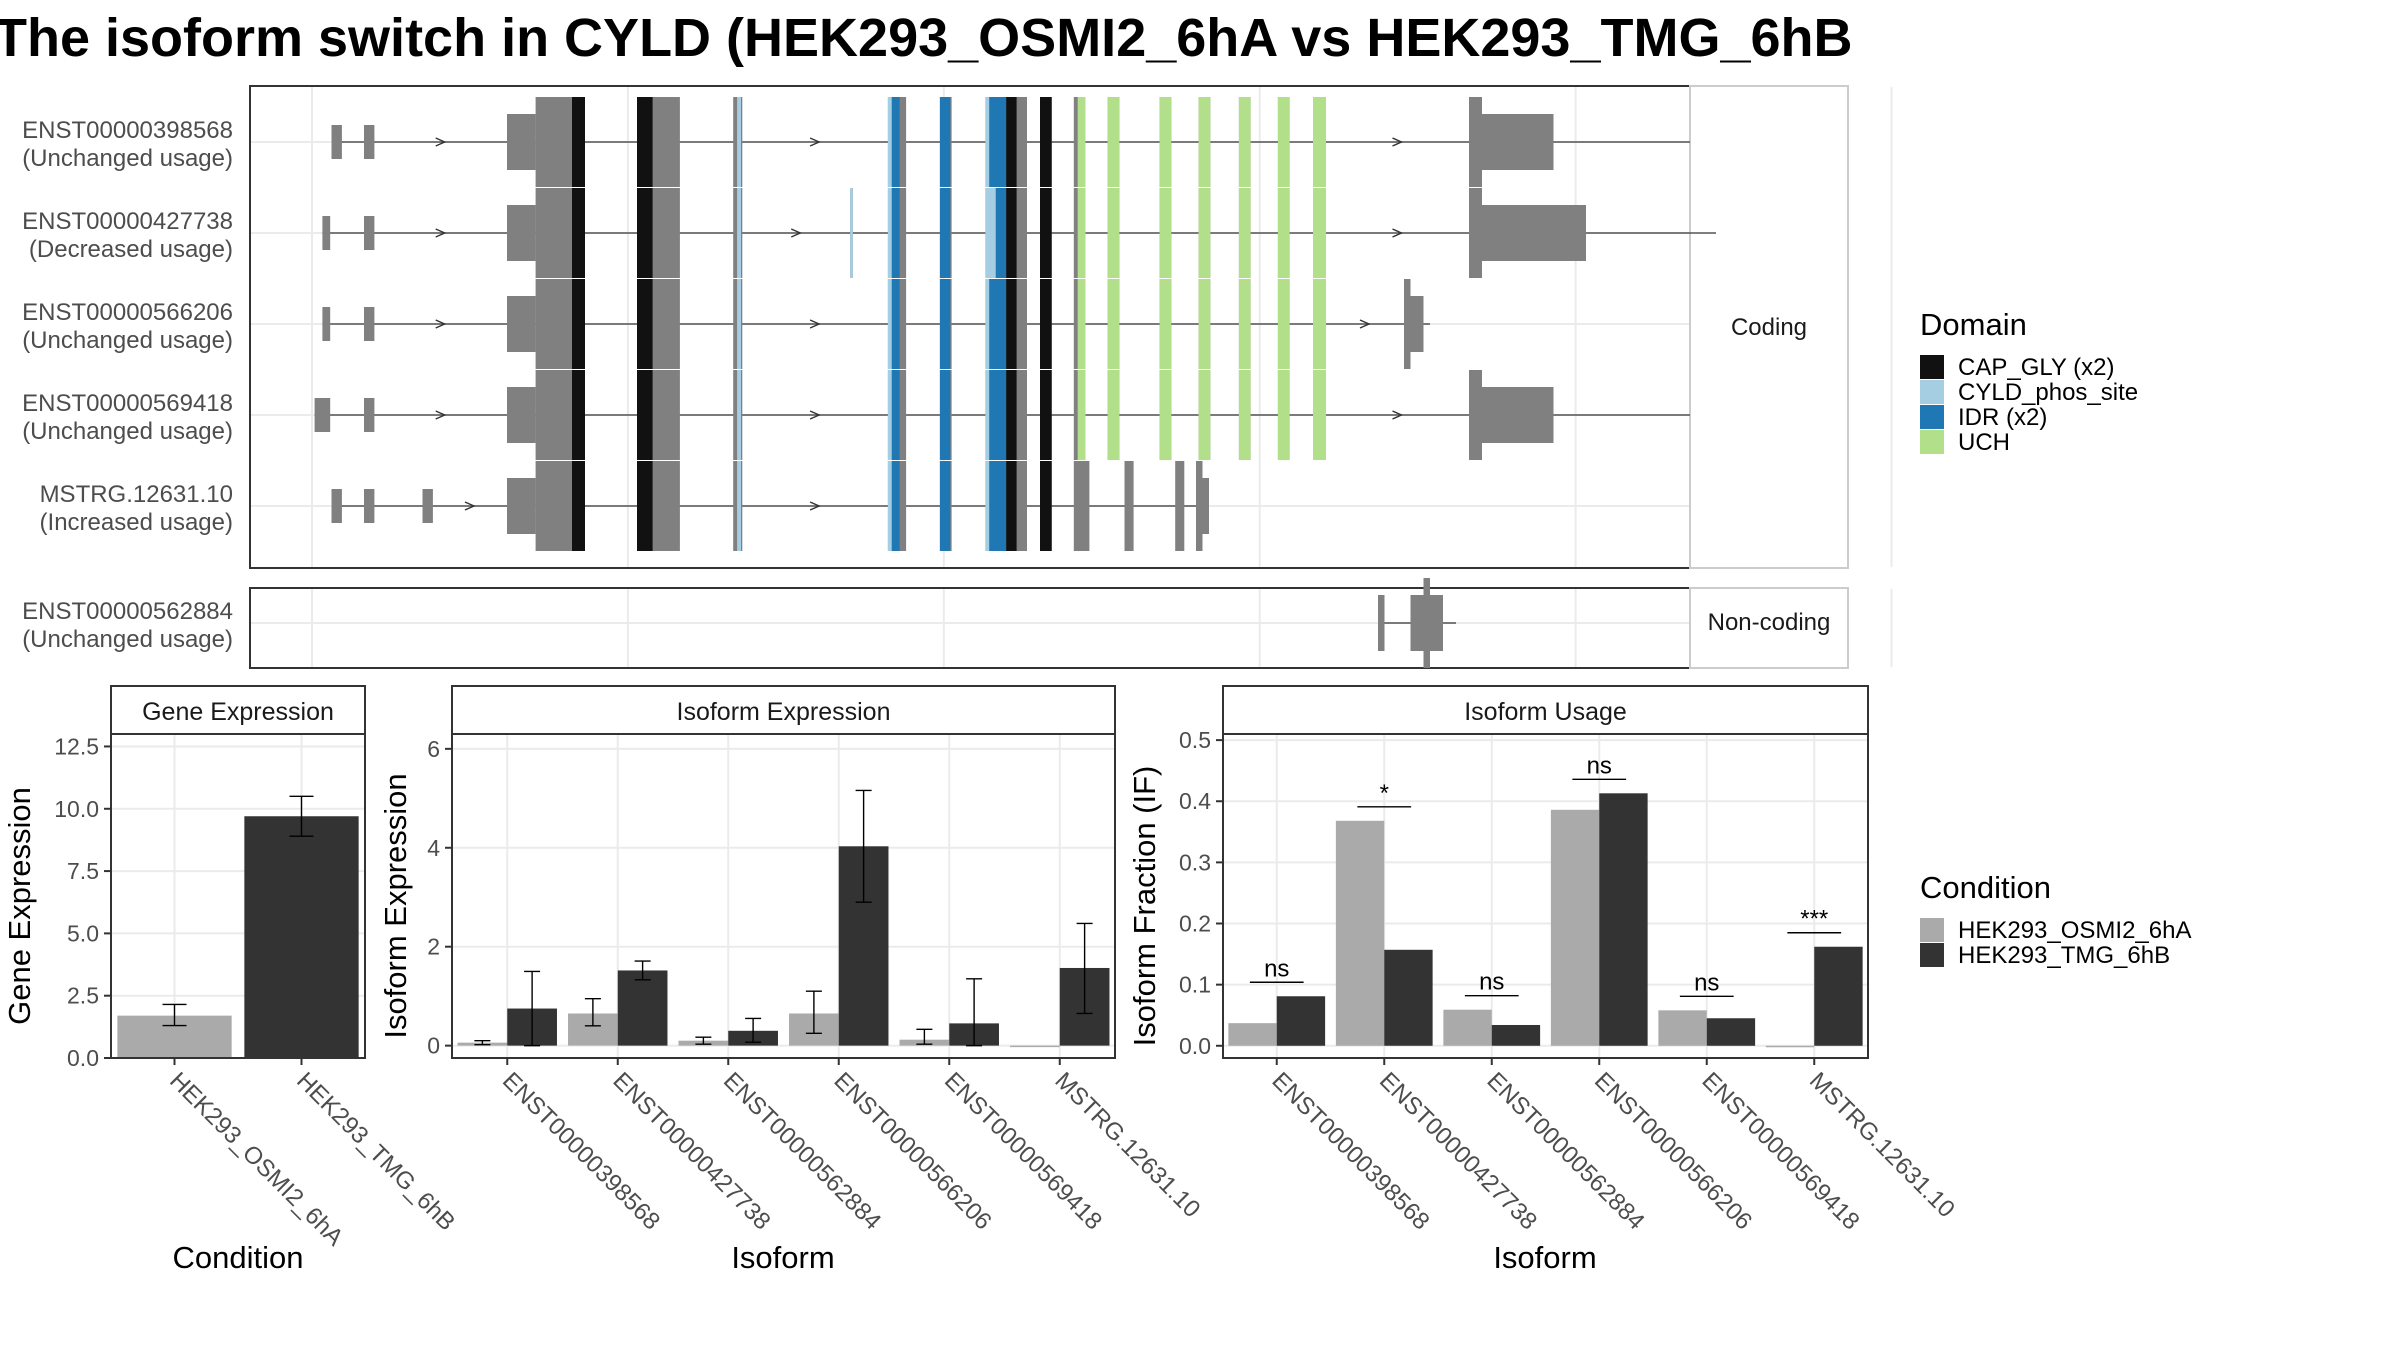  What do you see at coordinates (136, 522) in the screenshot?
I see `isoform-usage: (Increased usage)` at bounding box center [136, 522].